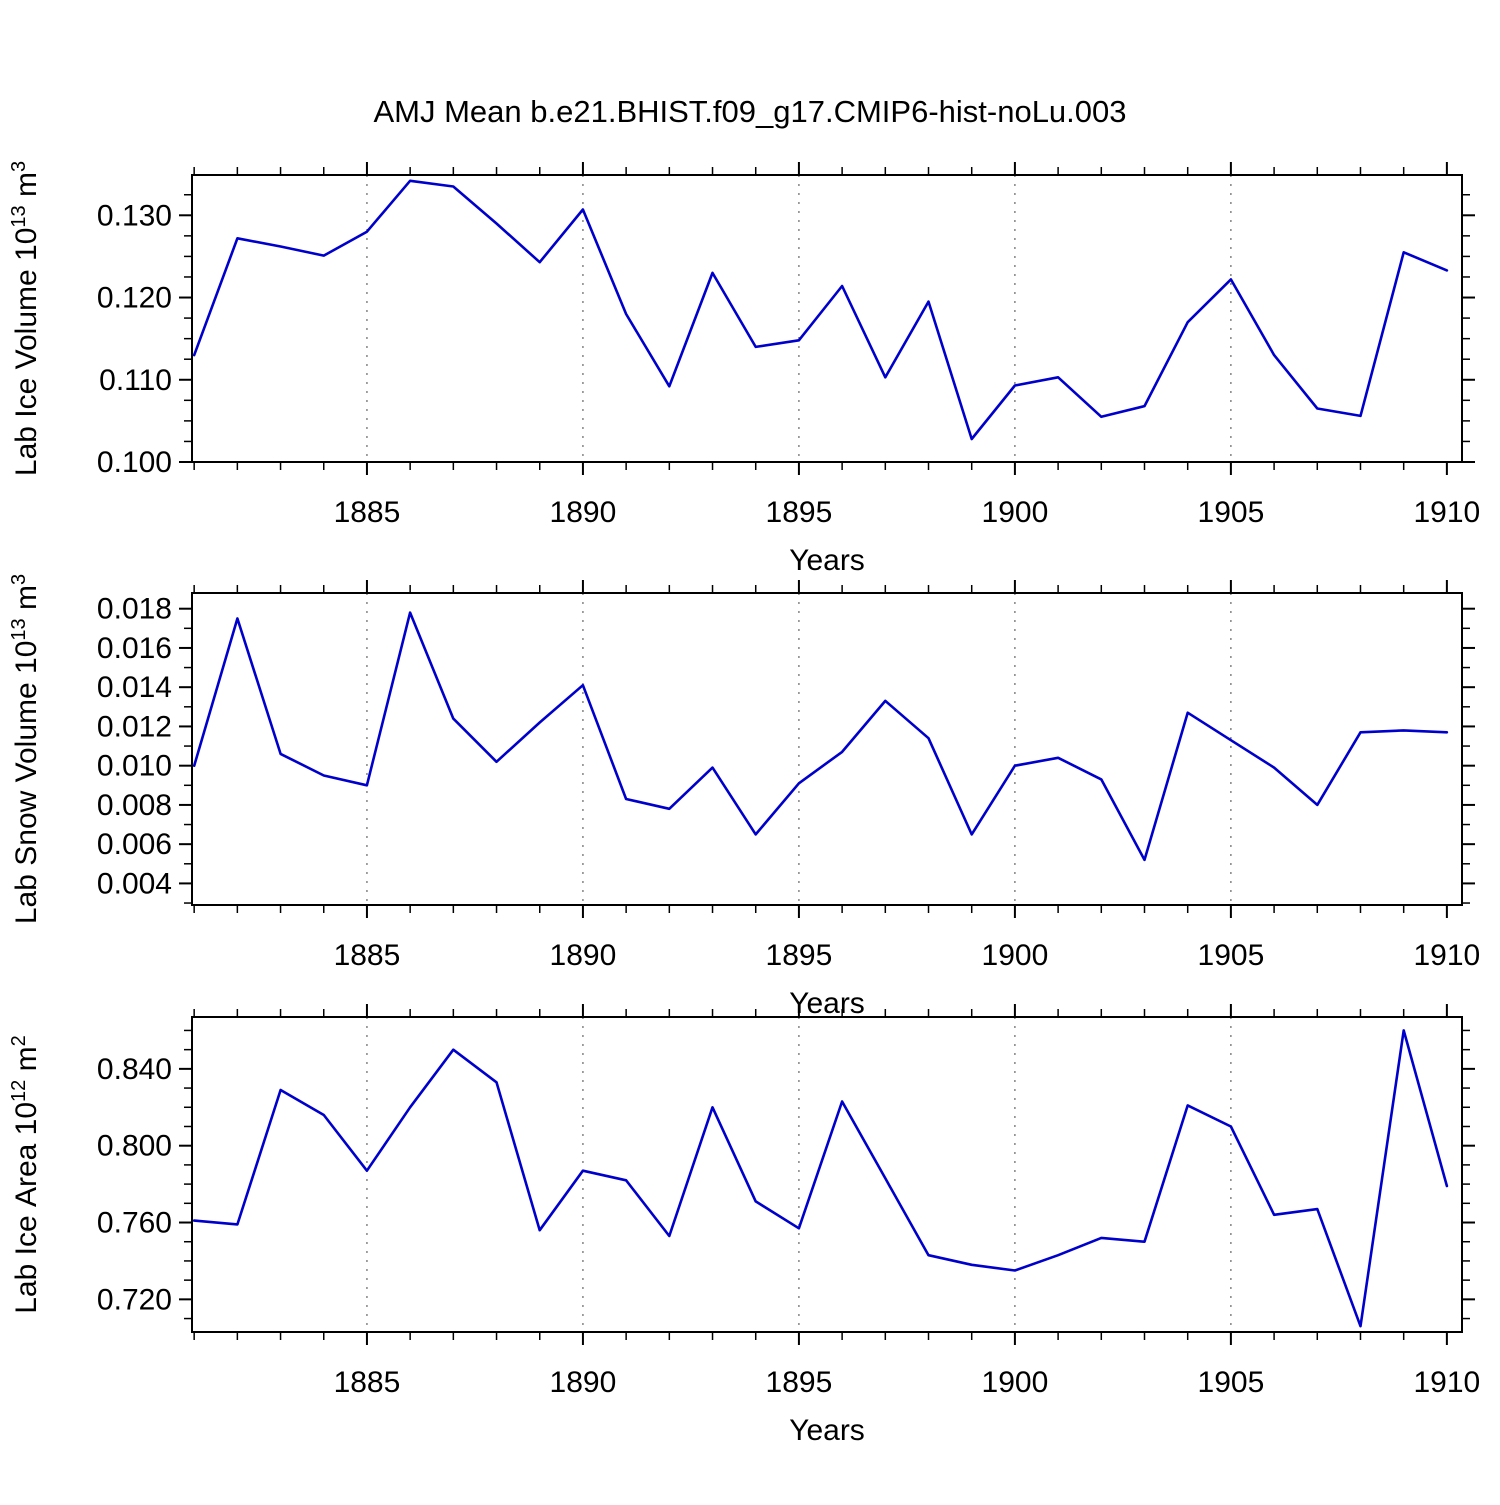  Describe the element at coordinates (134, 726) in the screenshot. I see `y-tick-label: 0.012` at that location.